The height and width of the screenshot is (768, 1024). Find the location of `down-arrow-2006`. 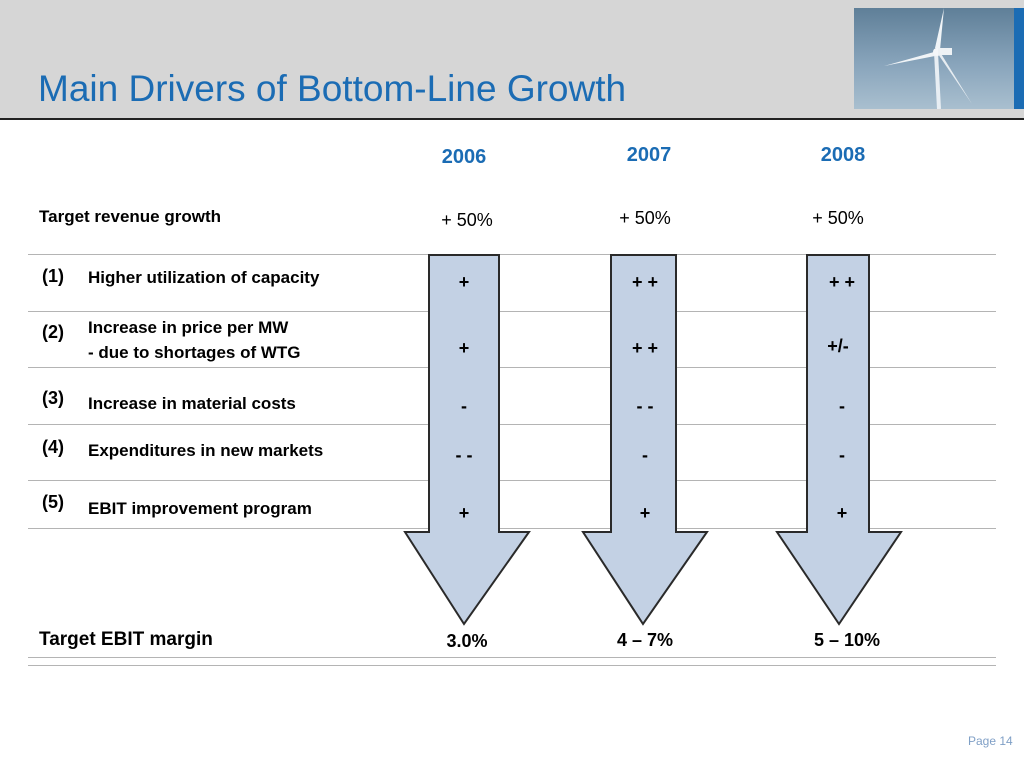

down-arrow-2006 is located at coordinates (467, 440).